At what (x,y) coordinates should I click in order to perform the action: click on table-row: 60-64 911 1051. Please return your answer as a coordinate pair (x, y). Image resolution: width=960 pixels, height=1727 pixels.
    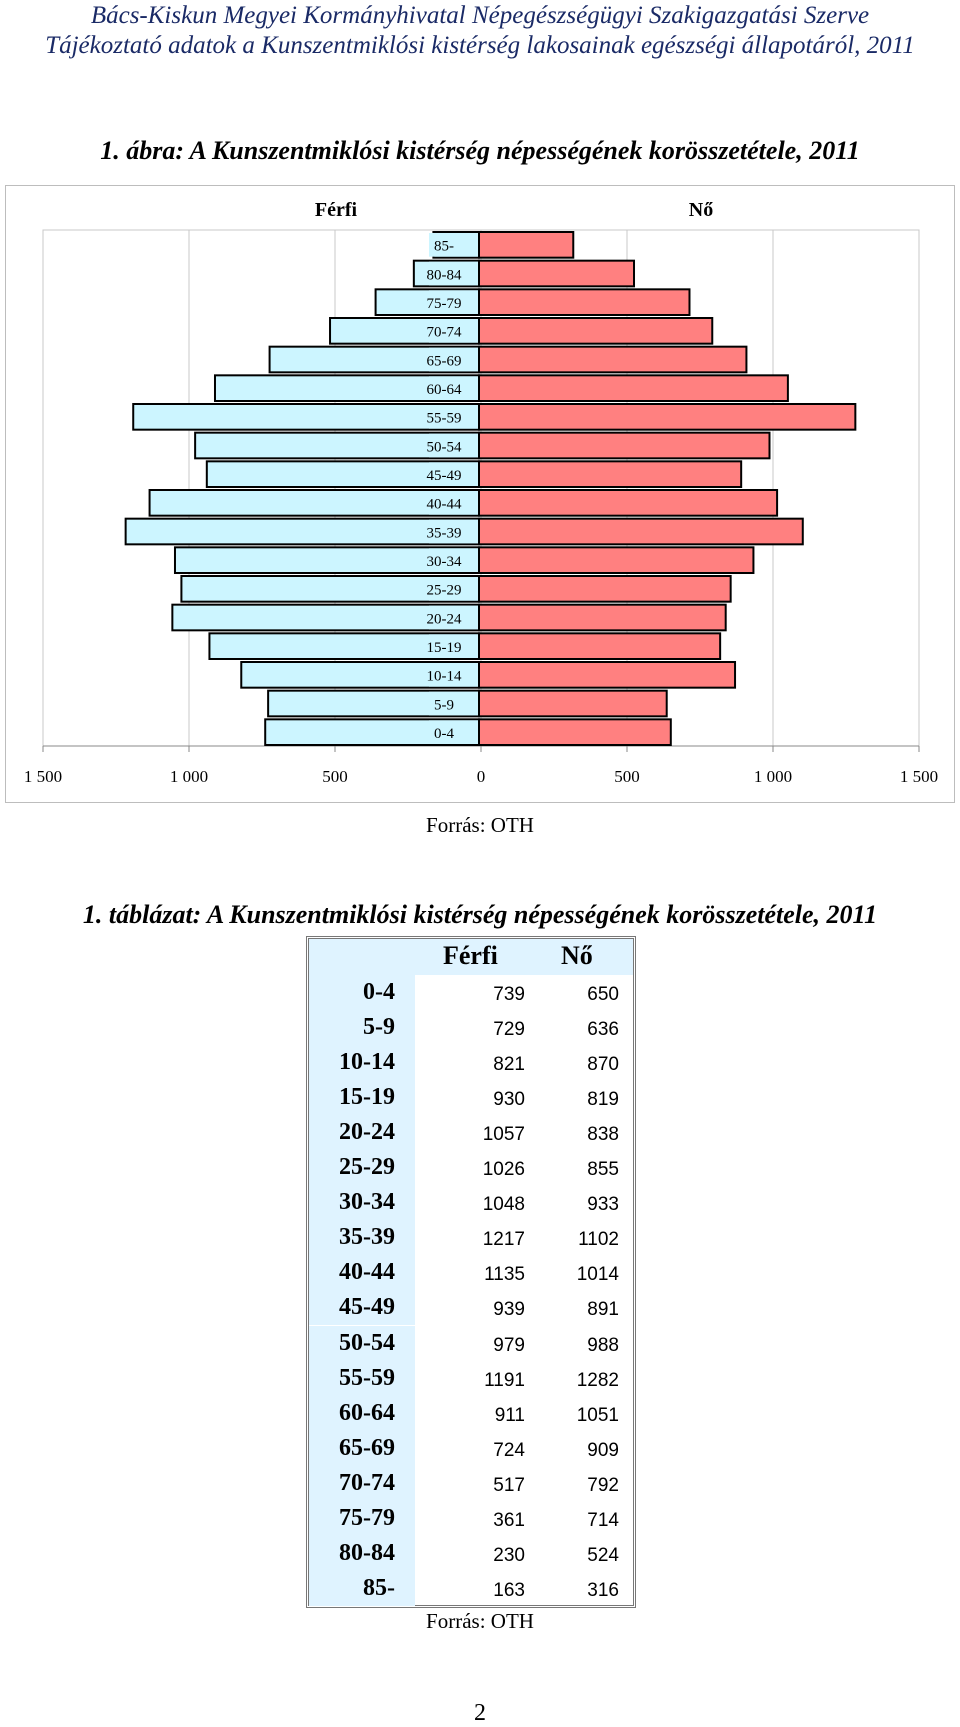
    Looking at the image, I should click on (471, 1413).